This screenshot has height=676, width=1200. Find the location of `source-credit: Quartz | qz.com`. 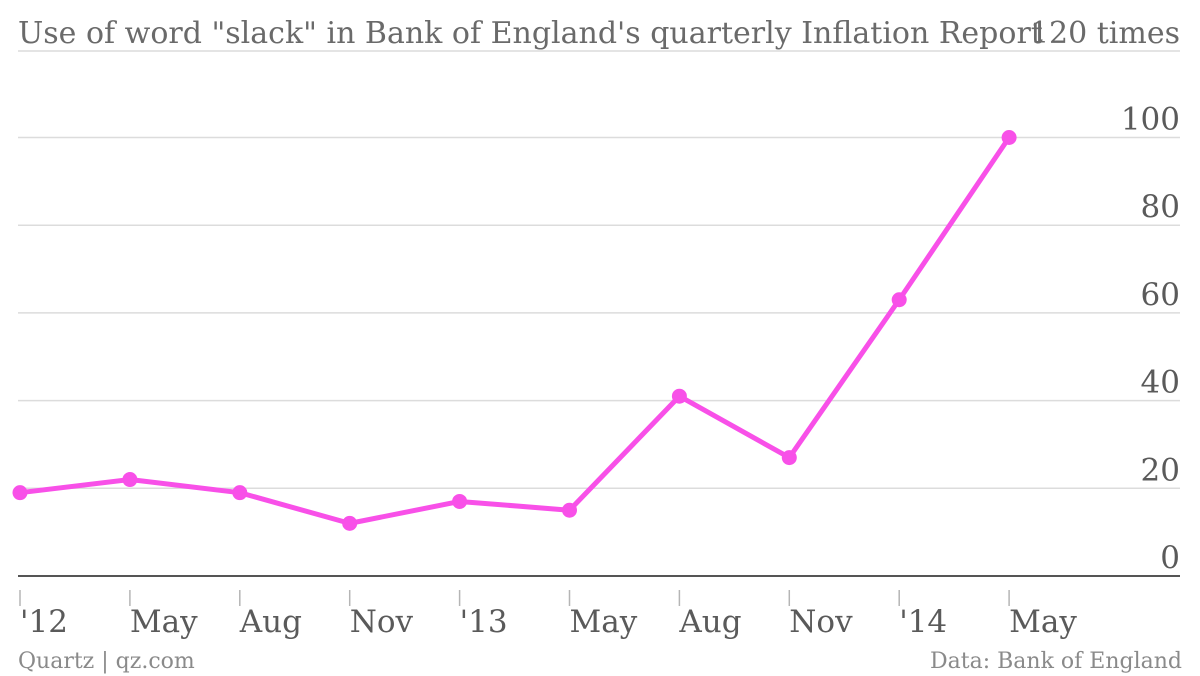

source-credit: Quartz | qz.com is located at coordinates (106, 661).